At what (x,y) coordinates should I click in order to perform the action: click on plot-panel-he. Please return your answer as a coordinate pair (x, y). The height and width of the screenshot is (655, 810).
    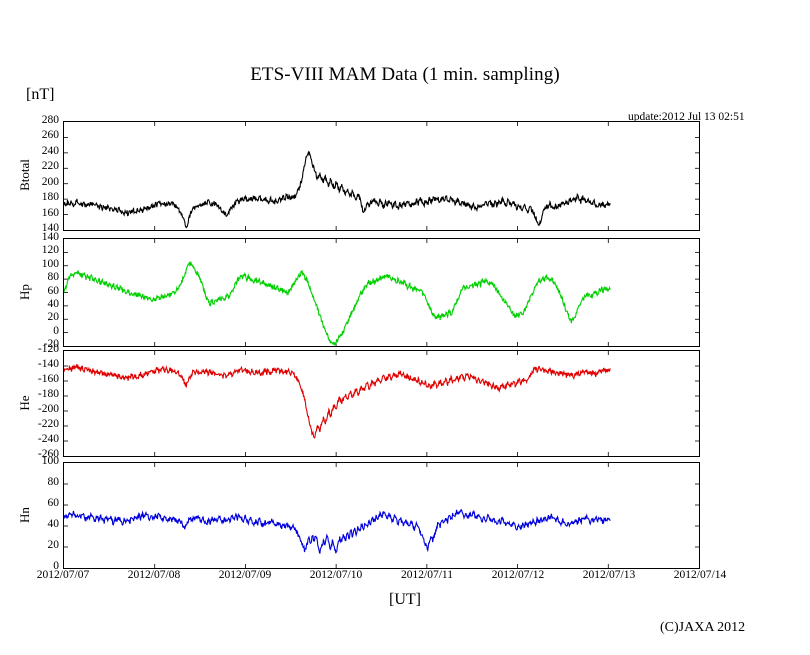
    Looking at the image, I should click on (381, 403).